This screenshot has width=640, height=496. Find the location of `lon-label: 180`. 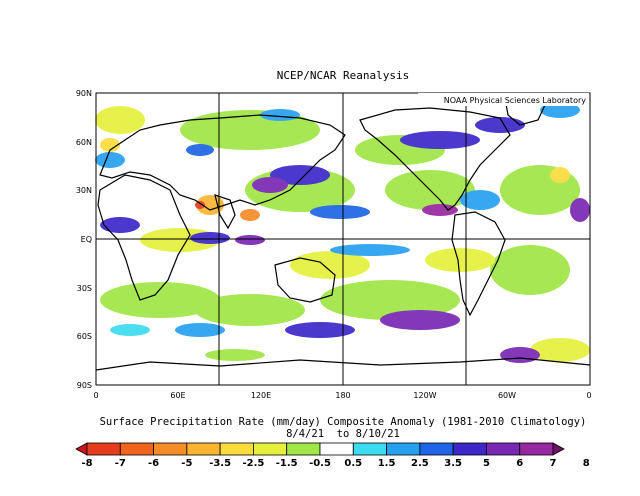

lon-label: 180 is located at coordinates (342, 395).